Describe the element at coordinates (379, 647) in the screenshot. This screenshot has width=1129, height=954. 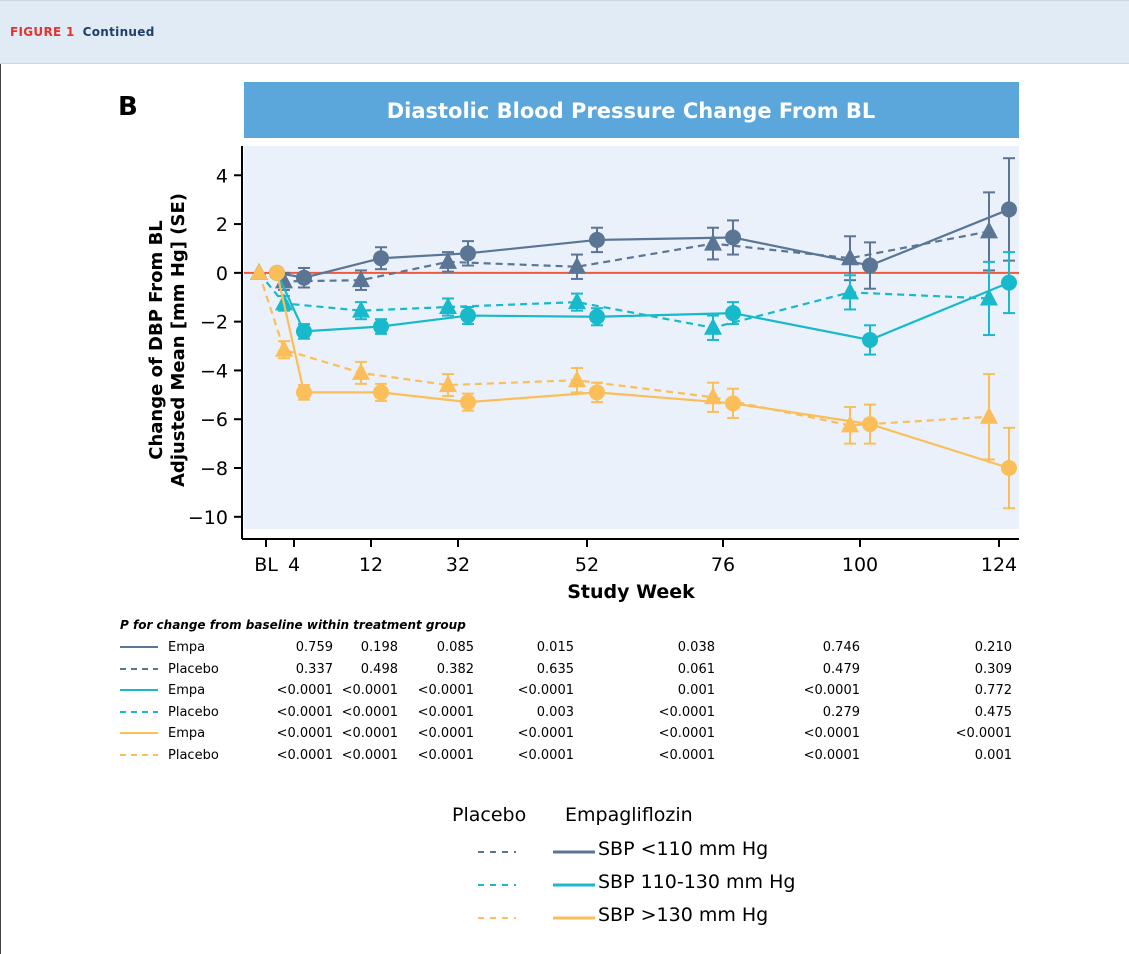
I see `p-value-cell: 0.198` at that location.